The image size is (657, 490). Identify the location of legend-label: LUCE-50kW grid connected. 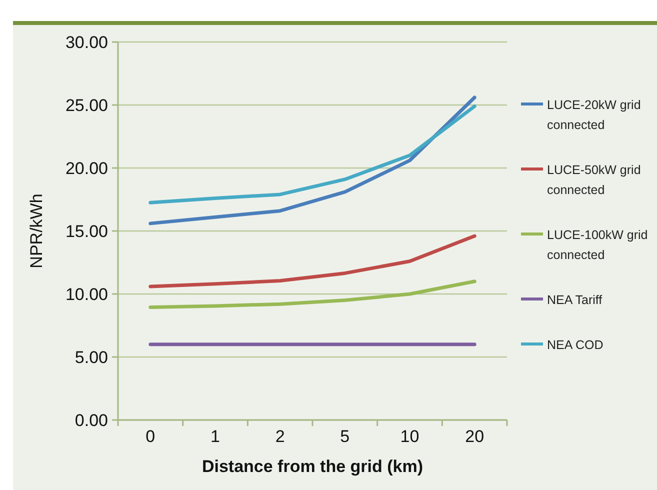
(594, 180).